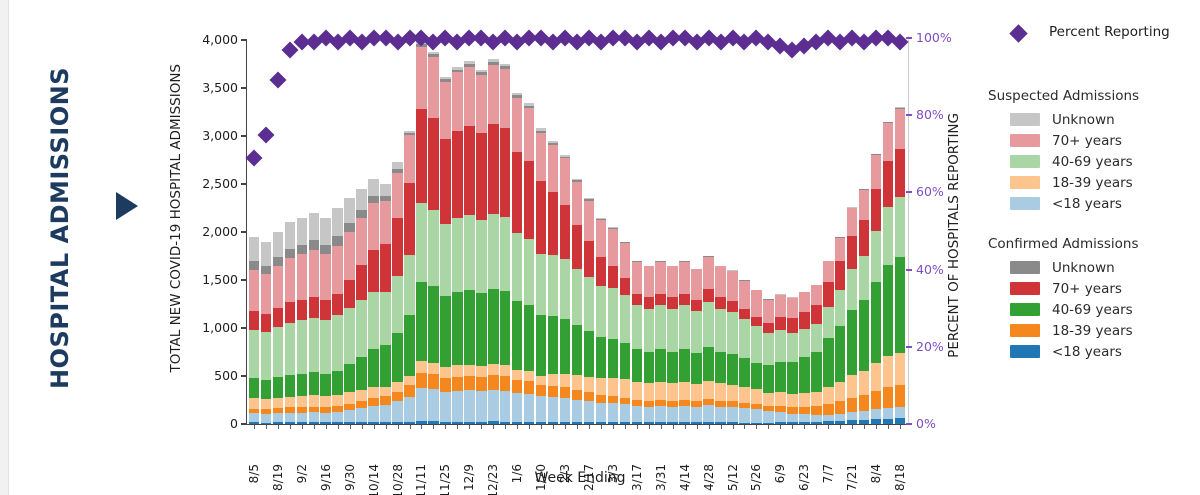 The width and height of the screenshot is (1200, 495). Describe the element at coordinates (732, 477) in the screenshot. I see `x-axis-tick-label: 5/12` at that location.